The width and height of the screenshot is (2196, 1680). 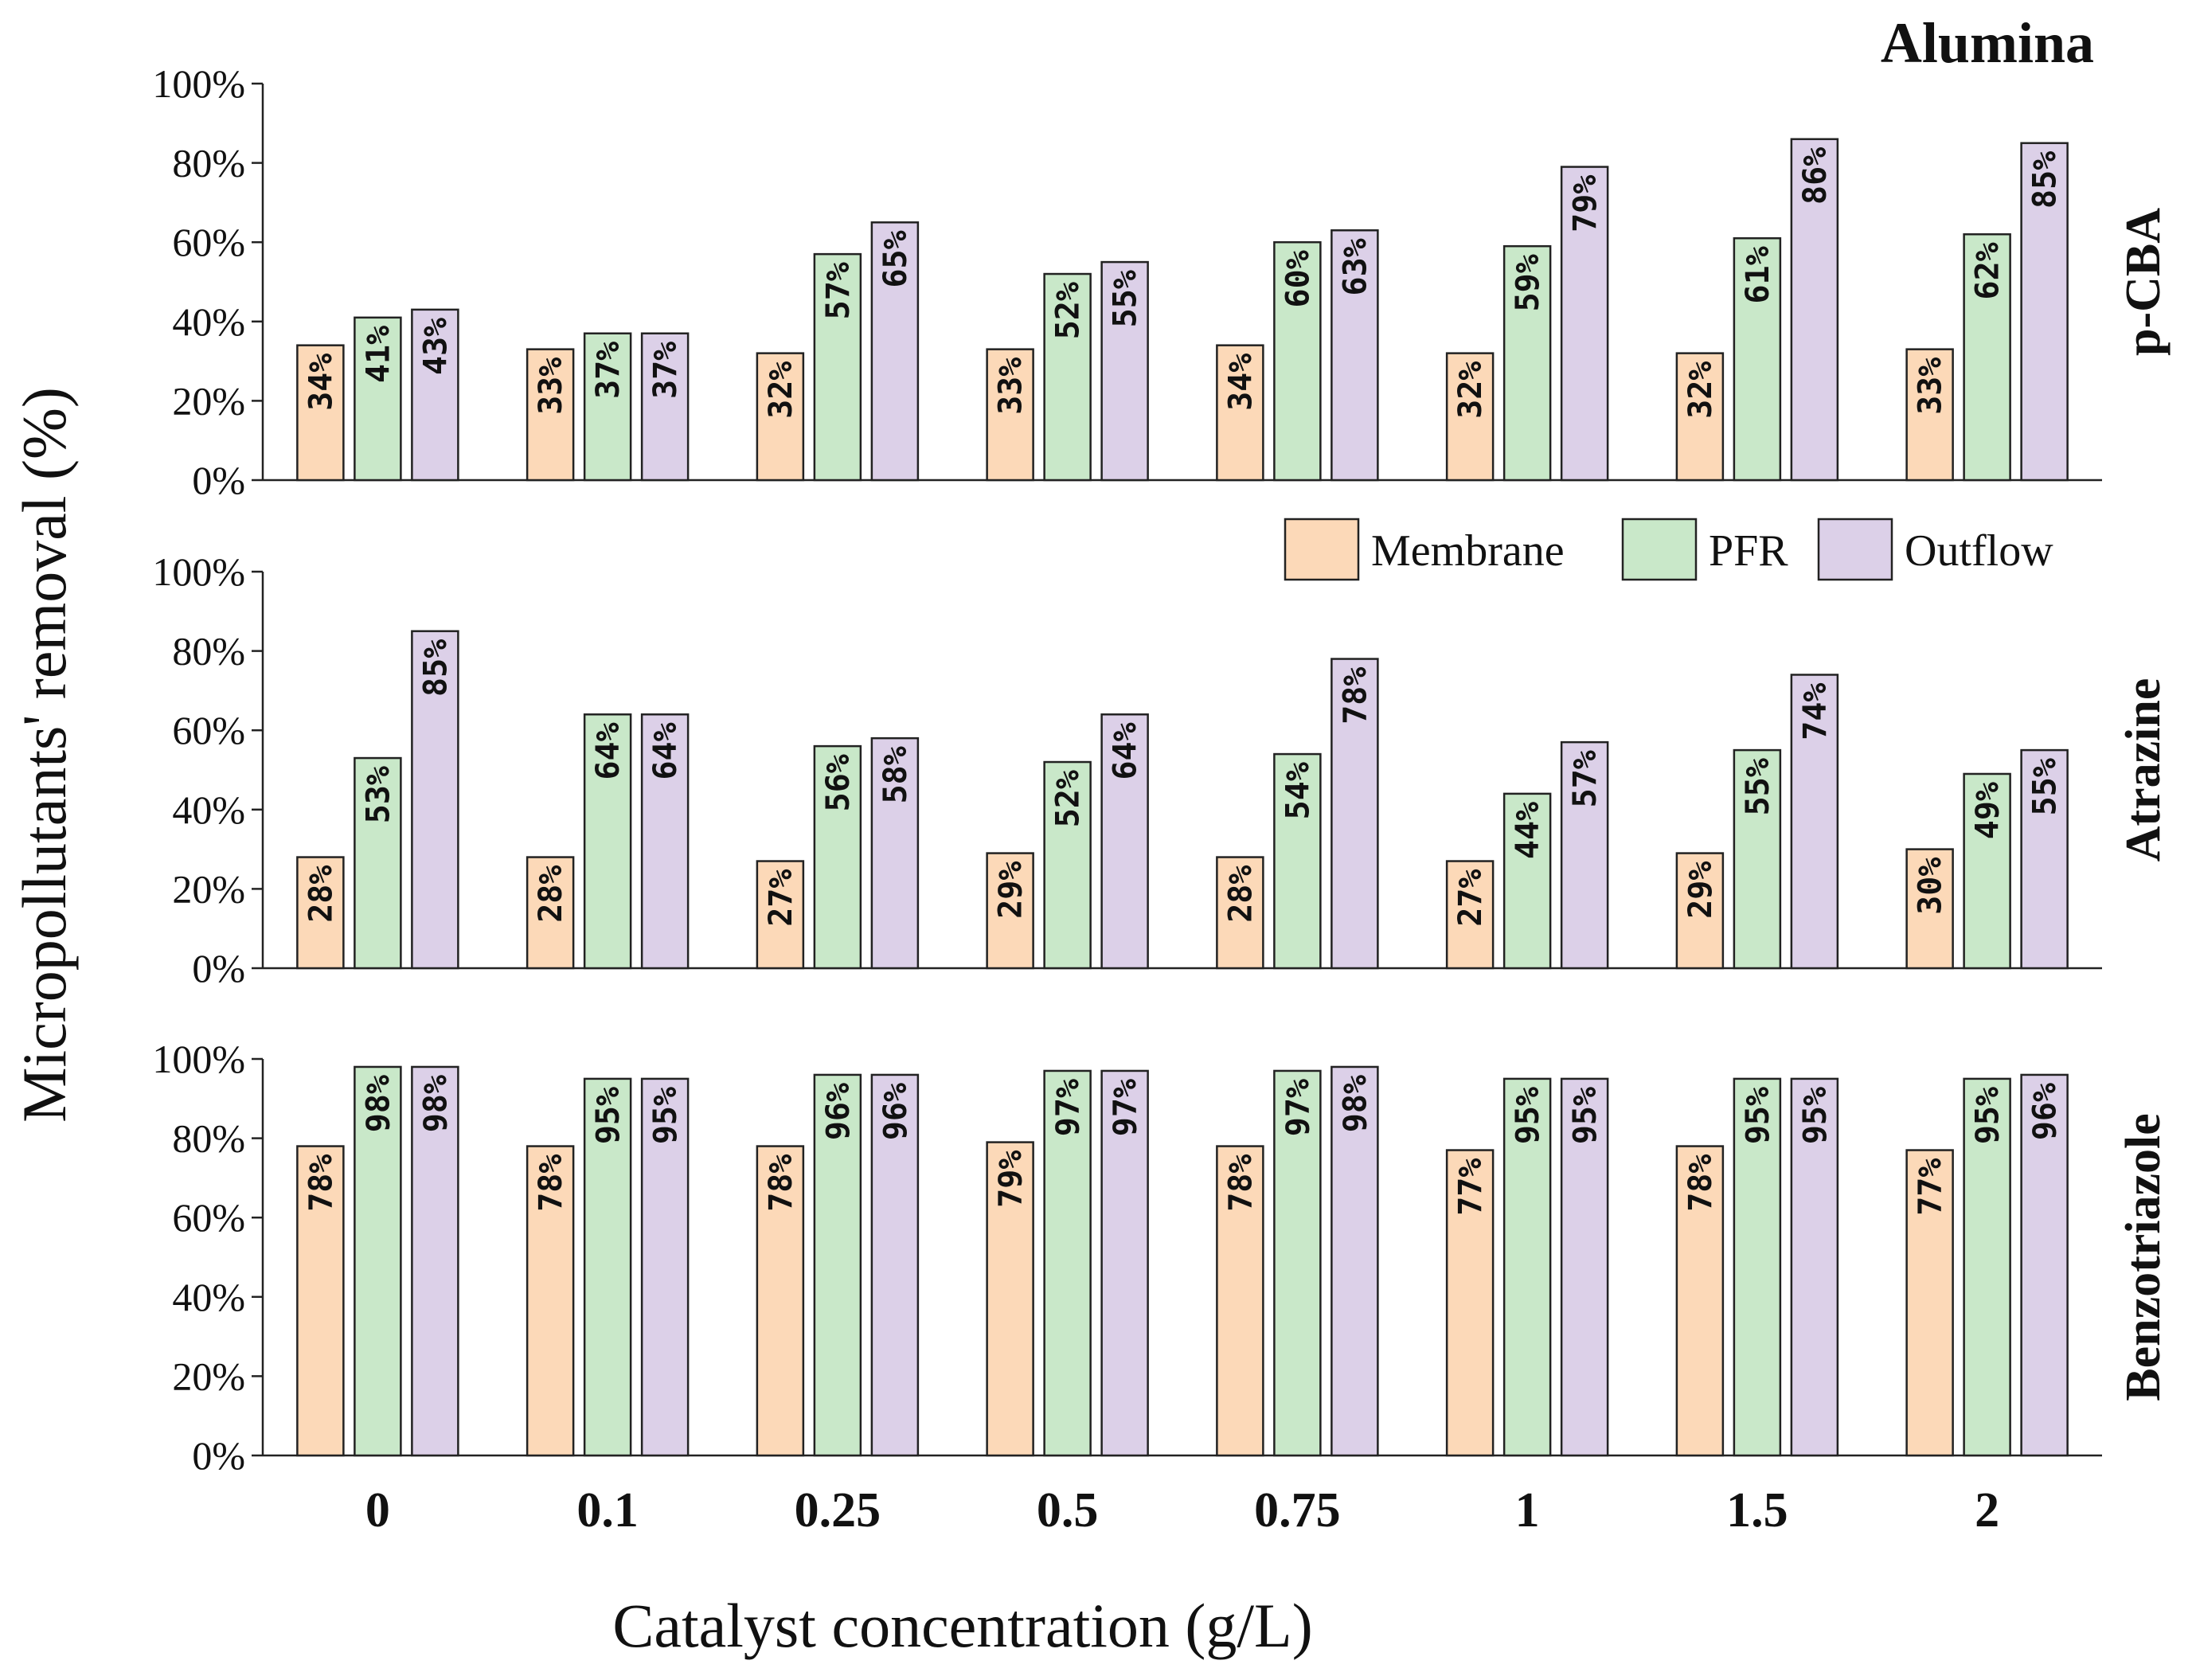 What do you see at coordinates (896, 258) in the screenshot?
I see `data-label: 65%` at bounding box center [896, 258].